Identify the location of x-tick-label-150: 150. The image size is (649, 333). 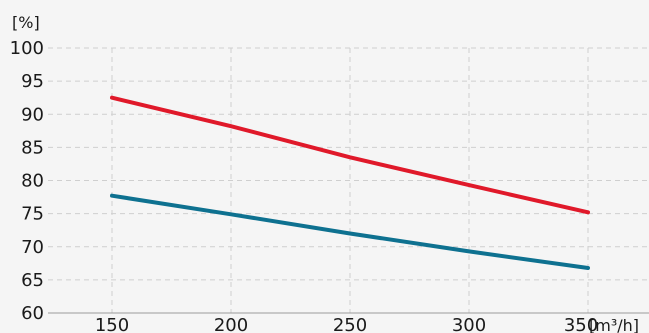
(112, 324).